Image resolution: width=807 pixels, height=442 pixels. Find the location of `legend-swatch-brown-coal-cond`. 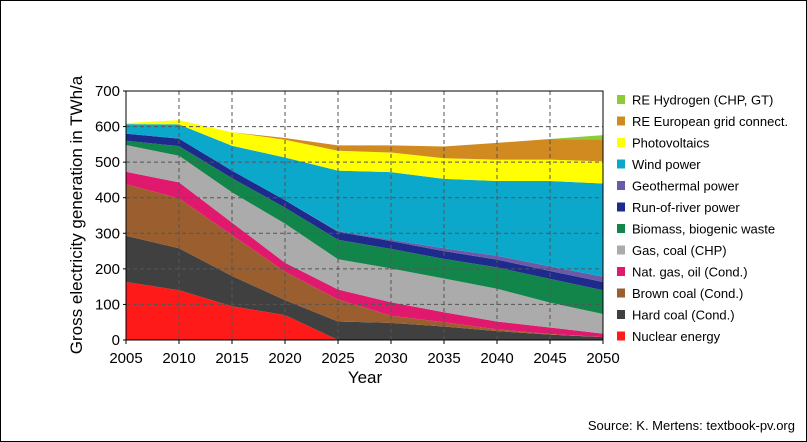

legend-swatch-brown-coal-cond is located at coordinates (621, 293).